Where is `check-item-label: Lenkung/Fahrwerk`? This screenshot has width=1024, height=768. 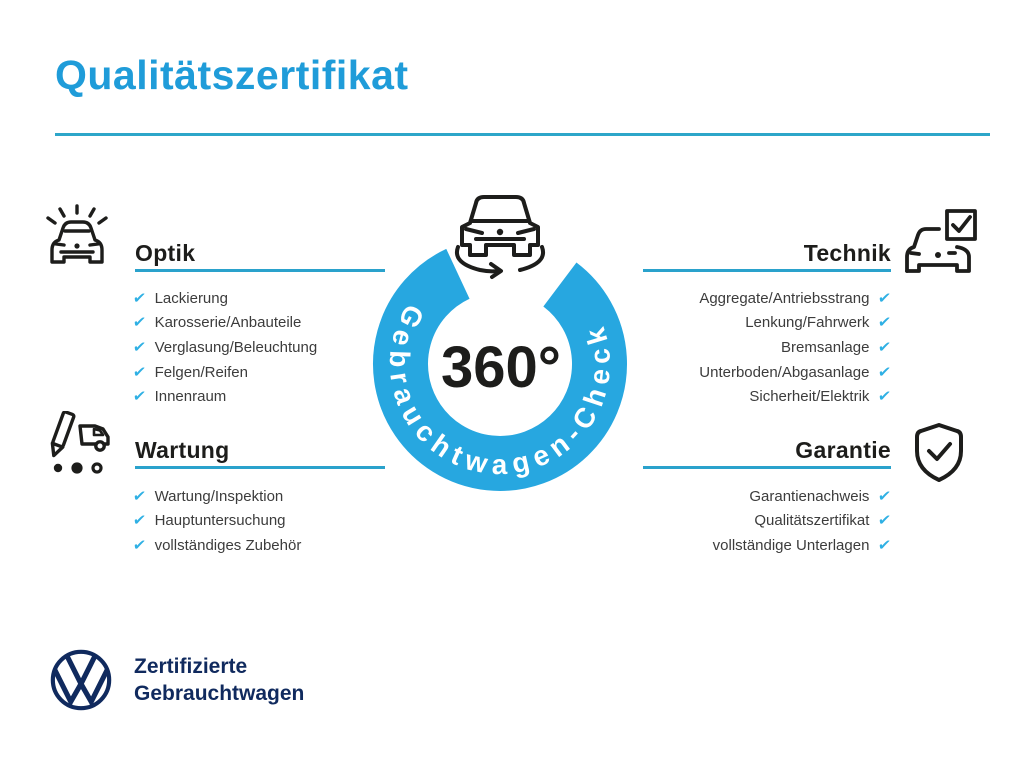
check-item-label: Lenkung/Fahrwerk is located at coordinates (807, 323).